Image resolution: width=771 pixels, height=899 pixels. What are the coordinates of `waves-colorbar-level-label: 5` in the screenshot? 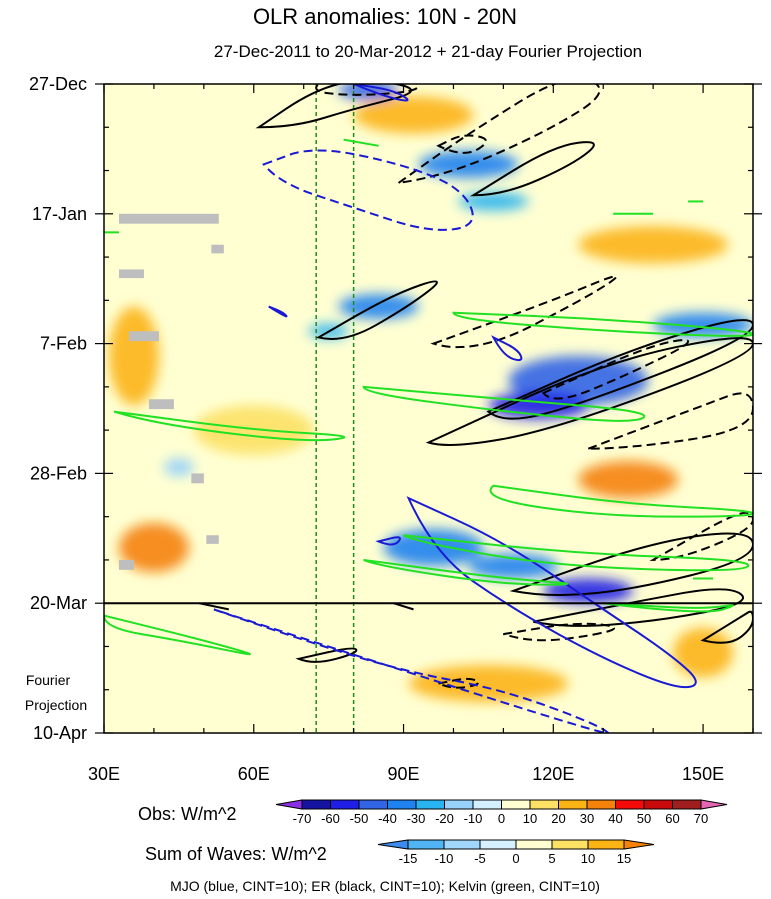 It's located at (551, 858).